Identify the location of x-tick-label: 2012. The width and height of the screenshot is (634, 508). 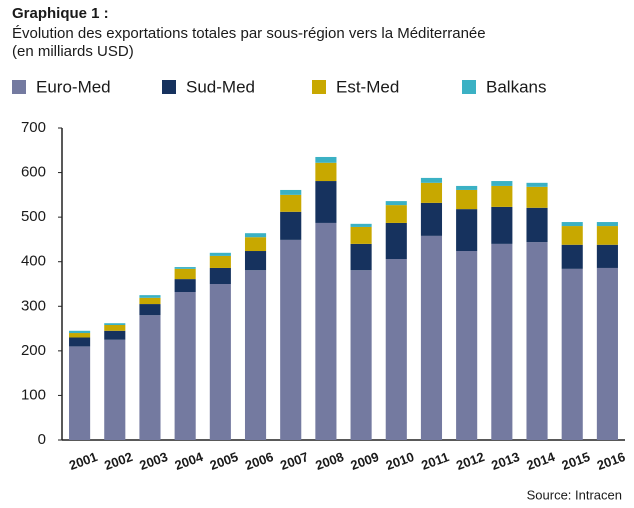
(470, 461).